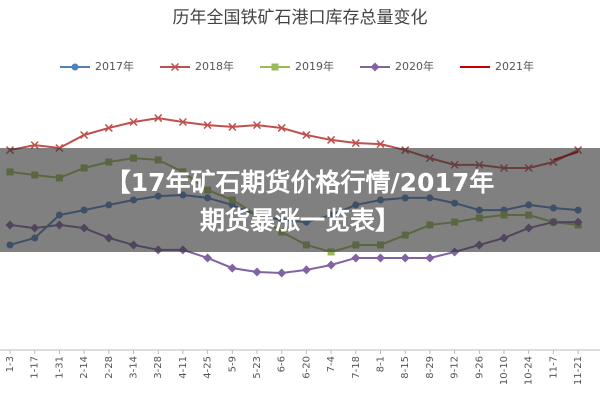 Image resolution: width=600 pixels, height=400 pixels. What do you see at coordinates (314, 66) in the screenshot?
I see `legend-label: 2019年` at bounding box center [314, 66].